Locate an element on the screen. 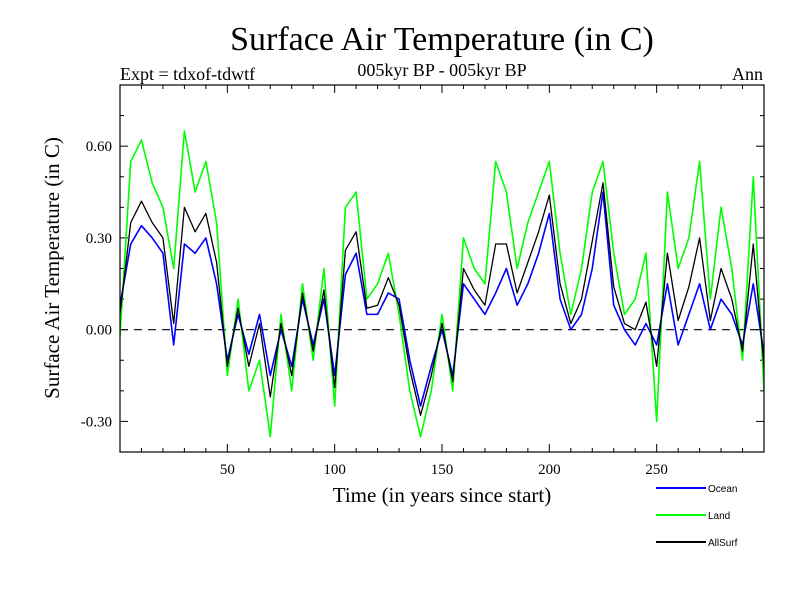 This screenshot has width=800, height=600. legend-label-land: Land is located at coordinates (719, 516).